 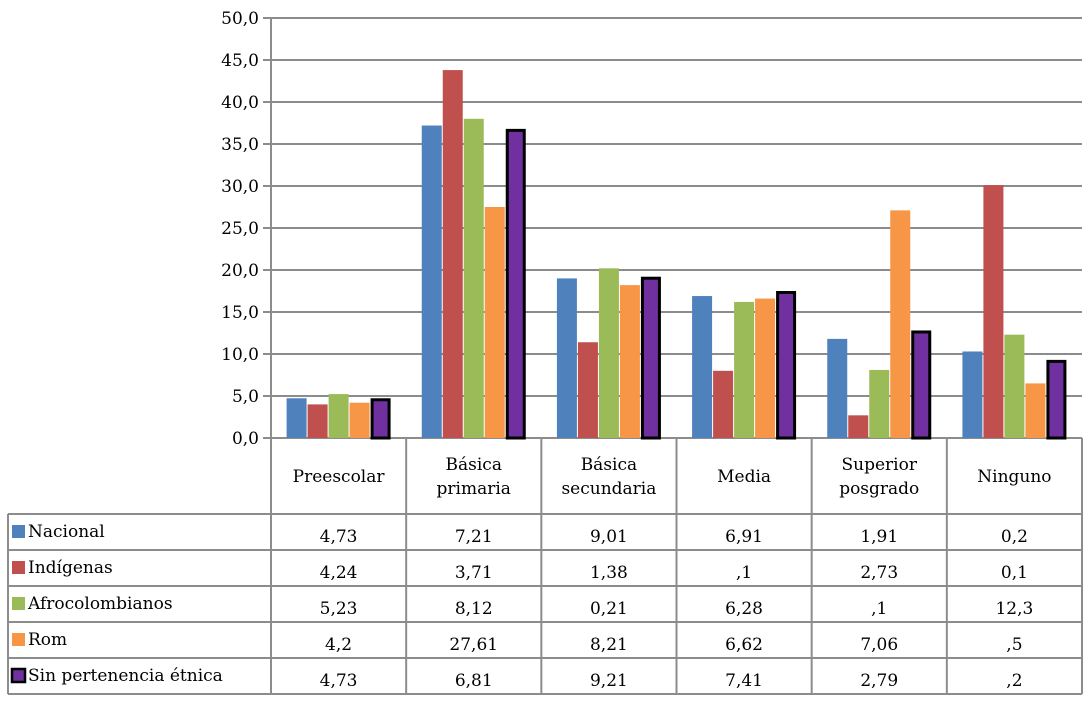 I want to click on y-tick-label: 20,0, so click(x=240, y=271).